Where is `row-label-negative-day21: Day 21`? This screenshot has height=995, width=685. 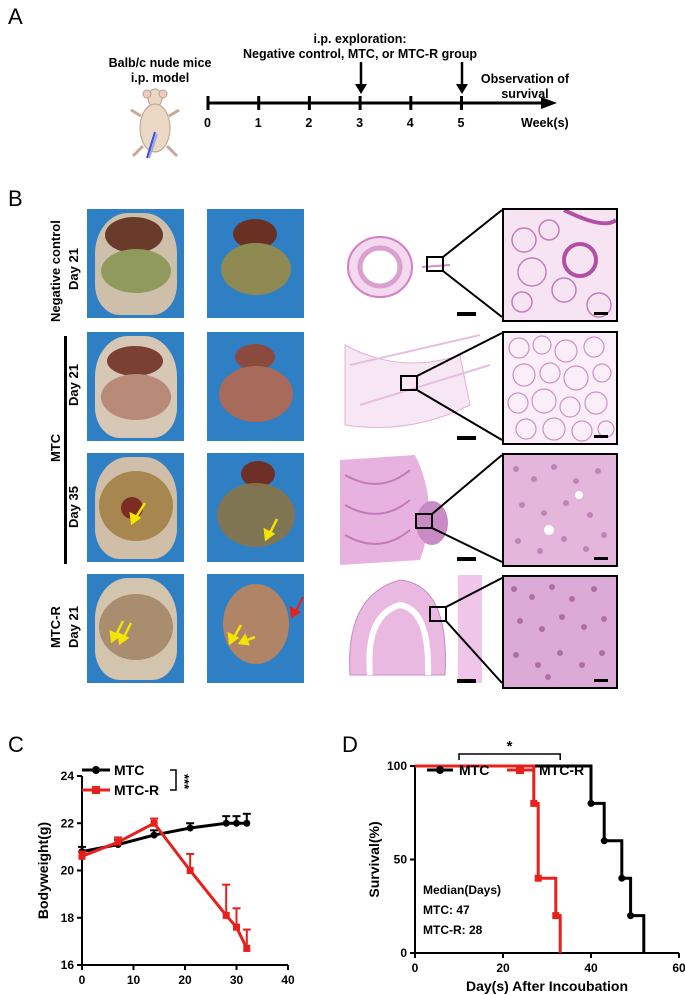 row-label-negative-day21: Day 21 is located at coordinates (73, 269).